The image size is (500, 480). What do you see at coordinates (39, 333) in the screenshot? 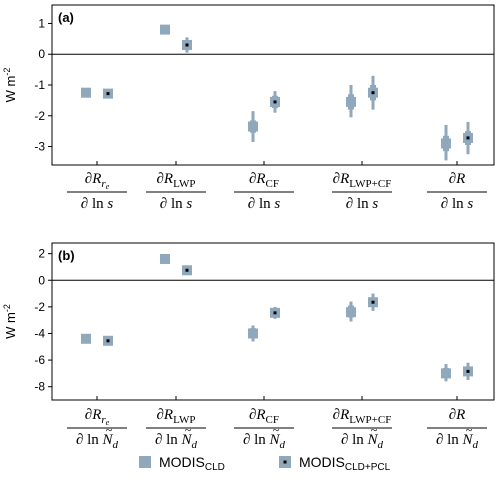
I see `y-tick-label: -4` at bounding box center [39, 333].